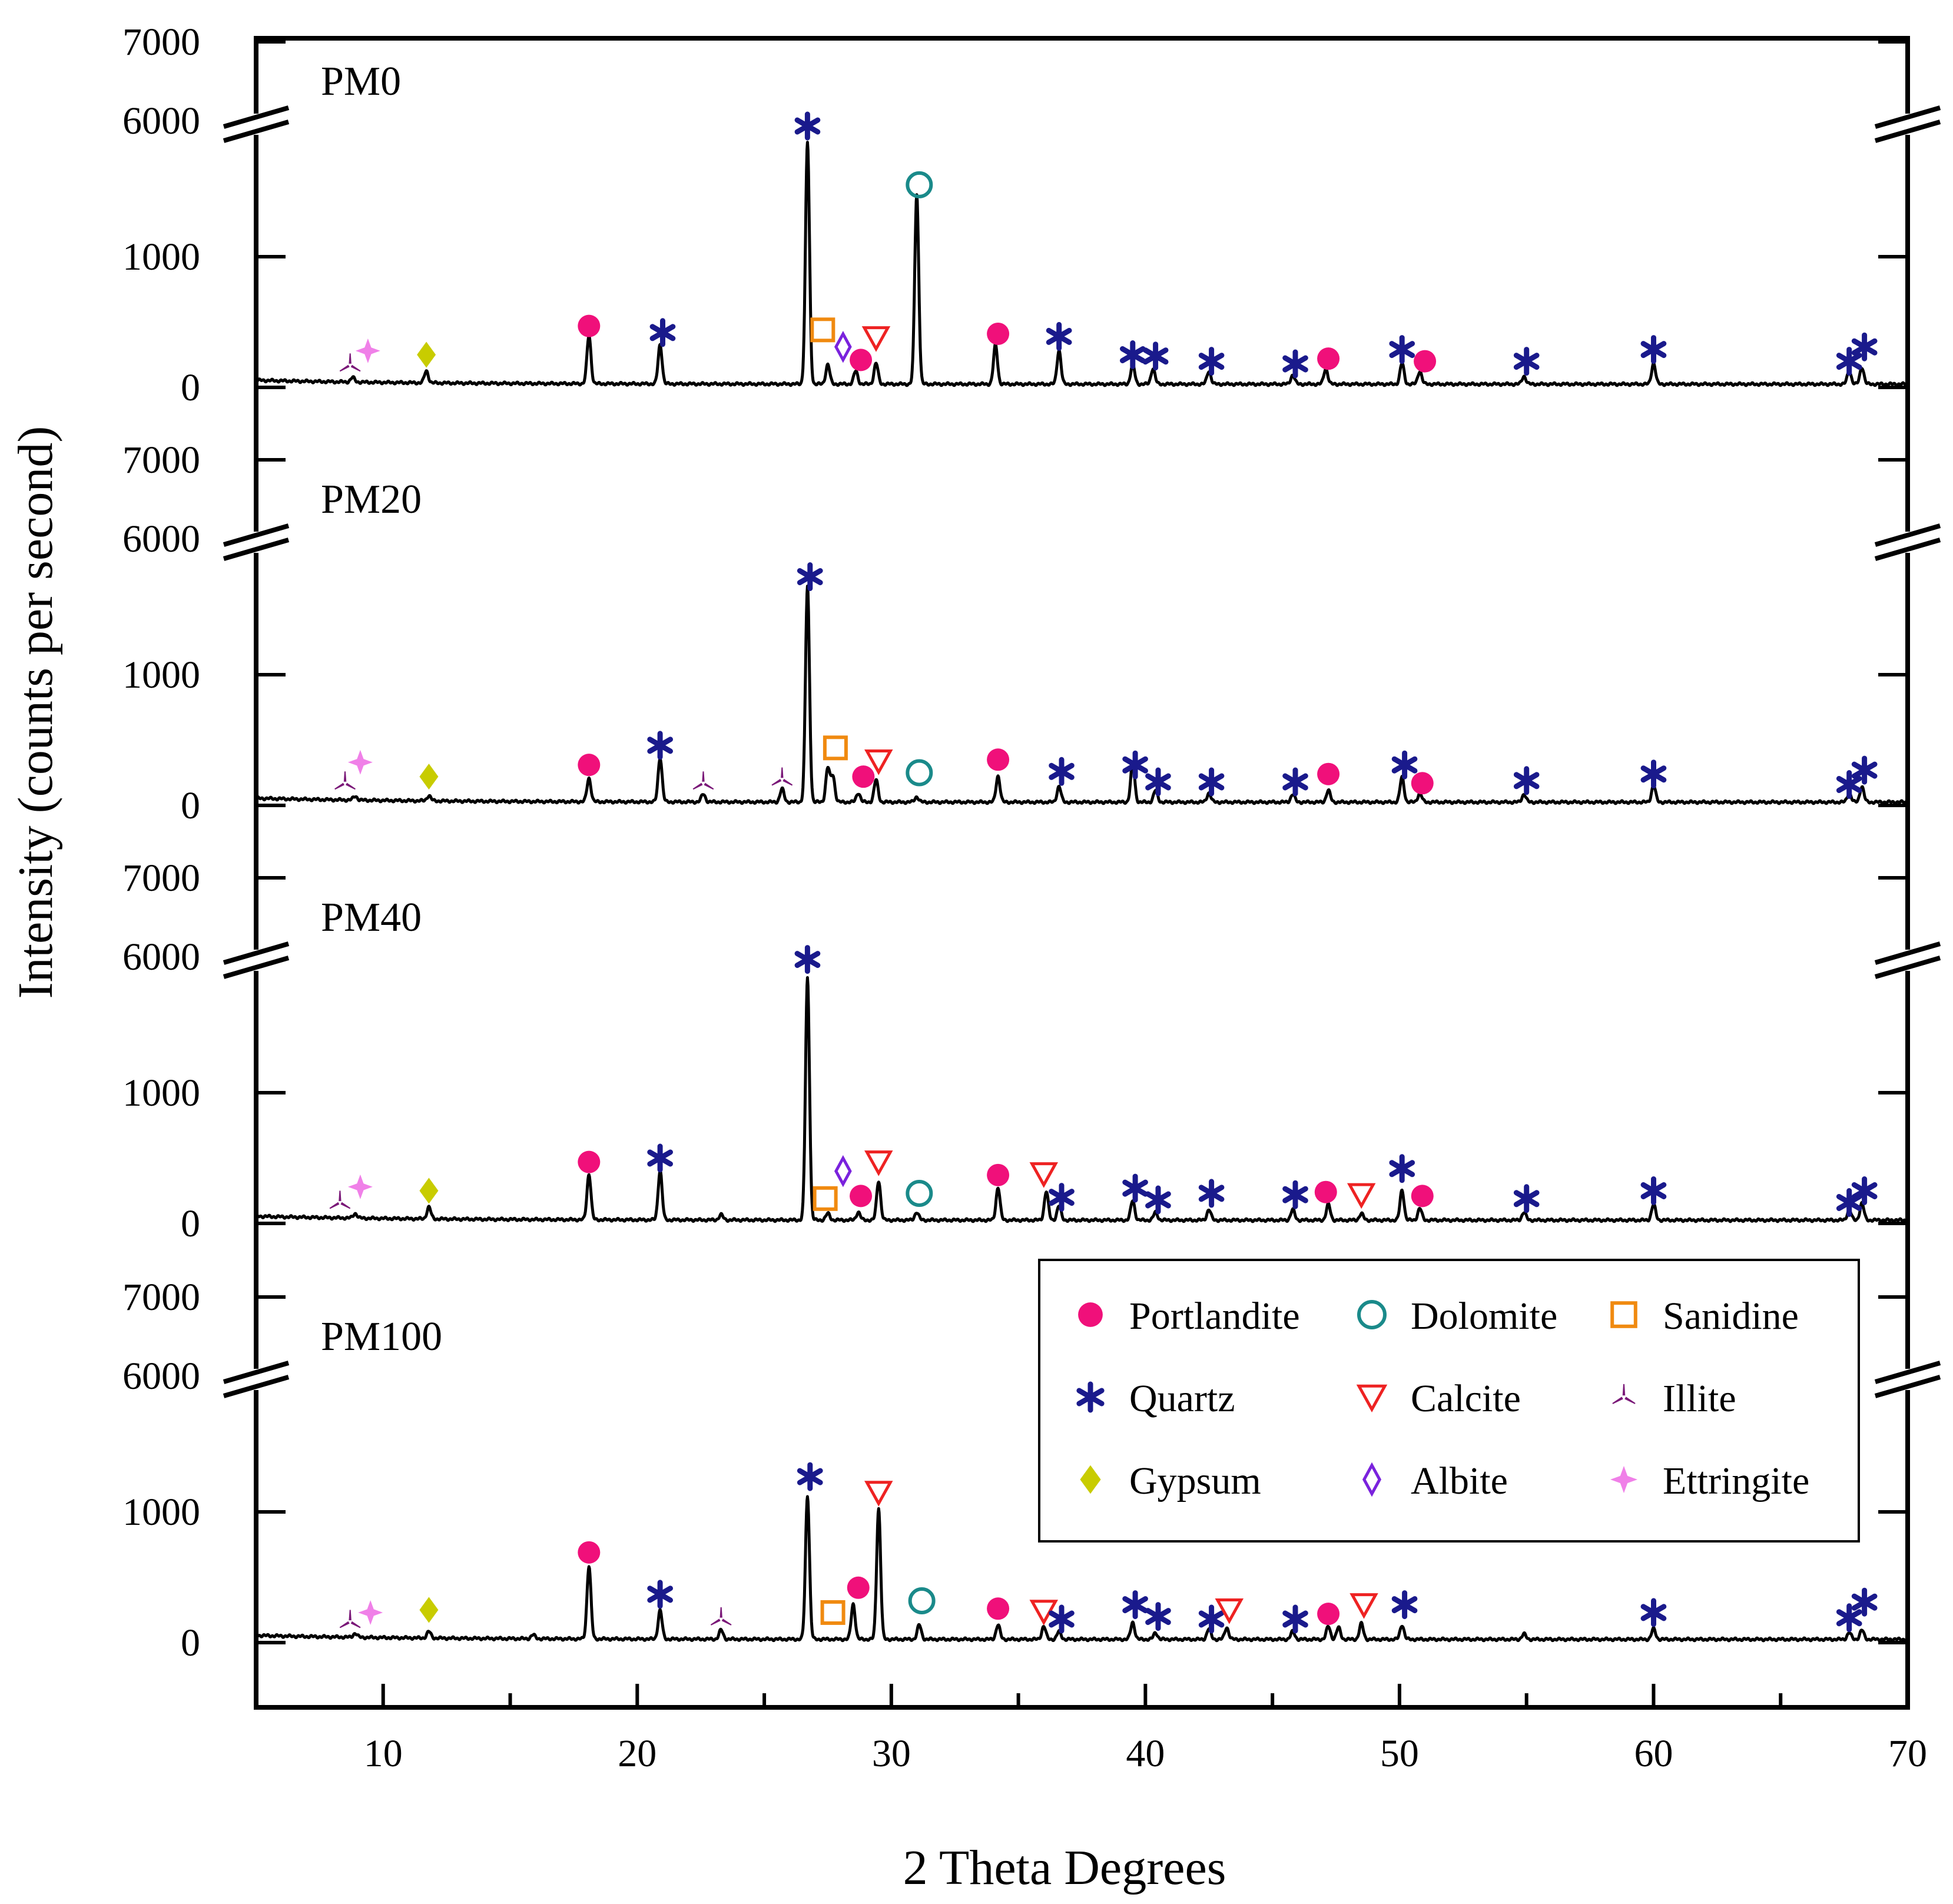 The width and height of the screenshot is (1953, 1904). Describe the element at coordinates (843, 347) in the screenshot. I see `pm0-albite-marker` at that location.